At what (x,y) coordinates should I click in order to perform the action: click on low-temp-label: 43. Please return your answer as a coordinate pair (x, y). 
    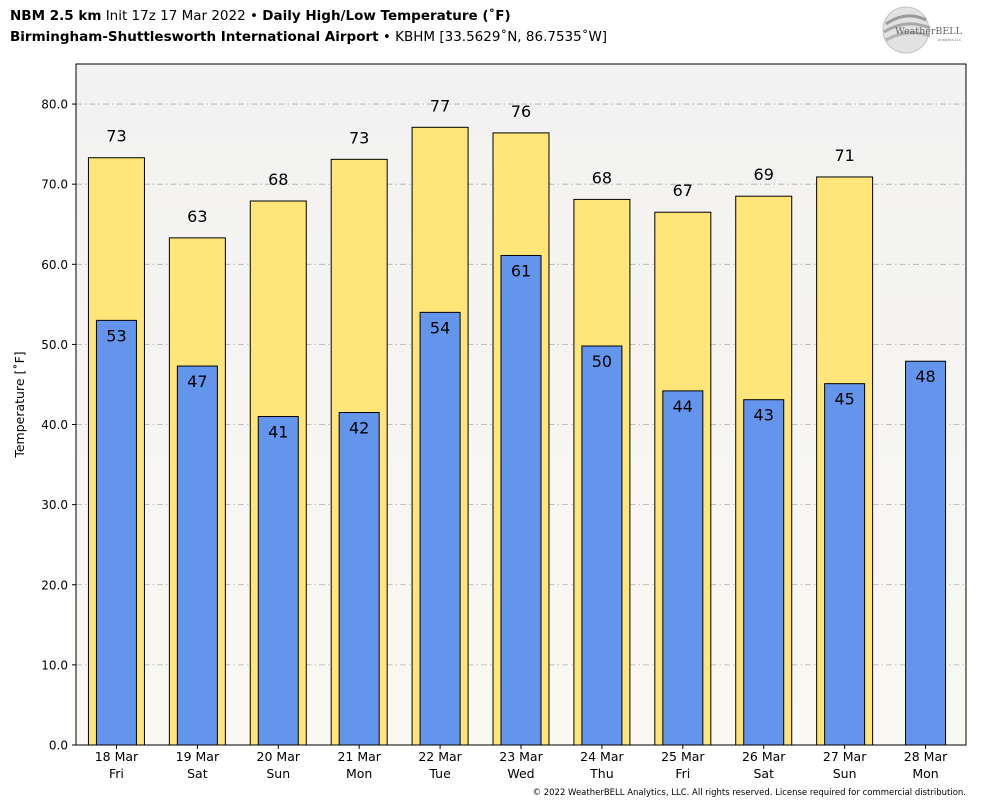
    Looking at the image, I should click on (764, 415).